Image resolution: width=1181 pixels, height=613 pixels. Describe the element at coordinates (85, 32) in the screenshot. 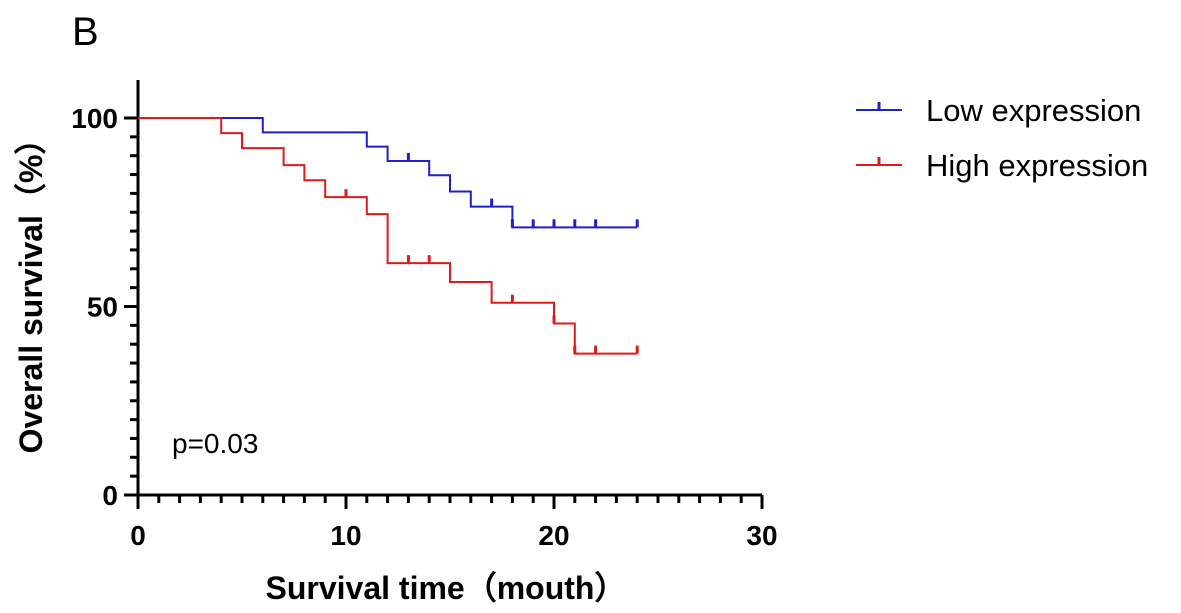

I see `panel-label: B` at that location.